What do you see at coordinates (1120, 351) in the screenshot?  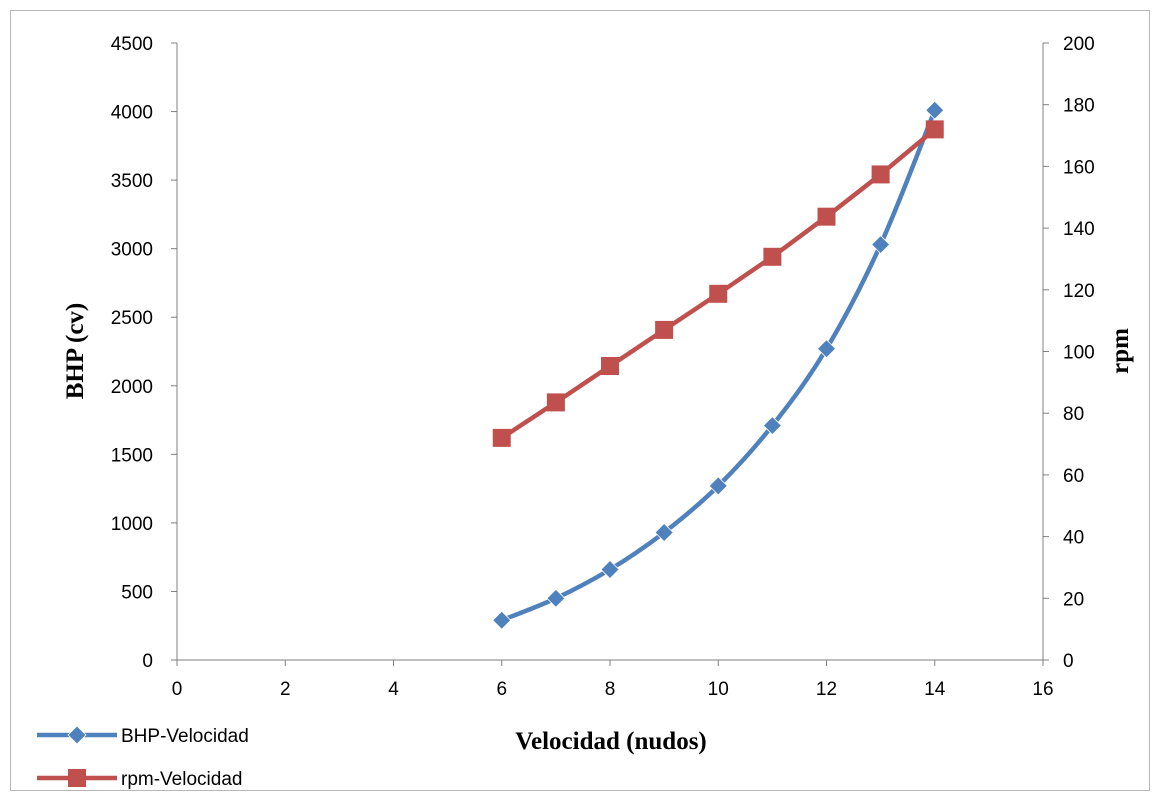 I see `y2-axis-title: rpm` at bounding box center [1120, 351].